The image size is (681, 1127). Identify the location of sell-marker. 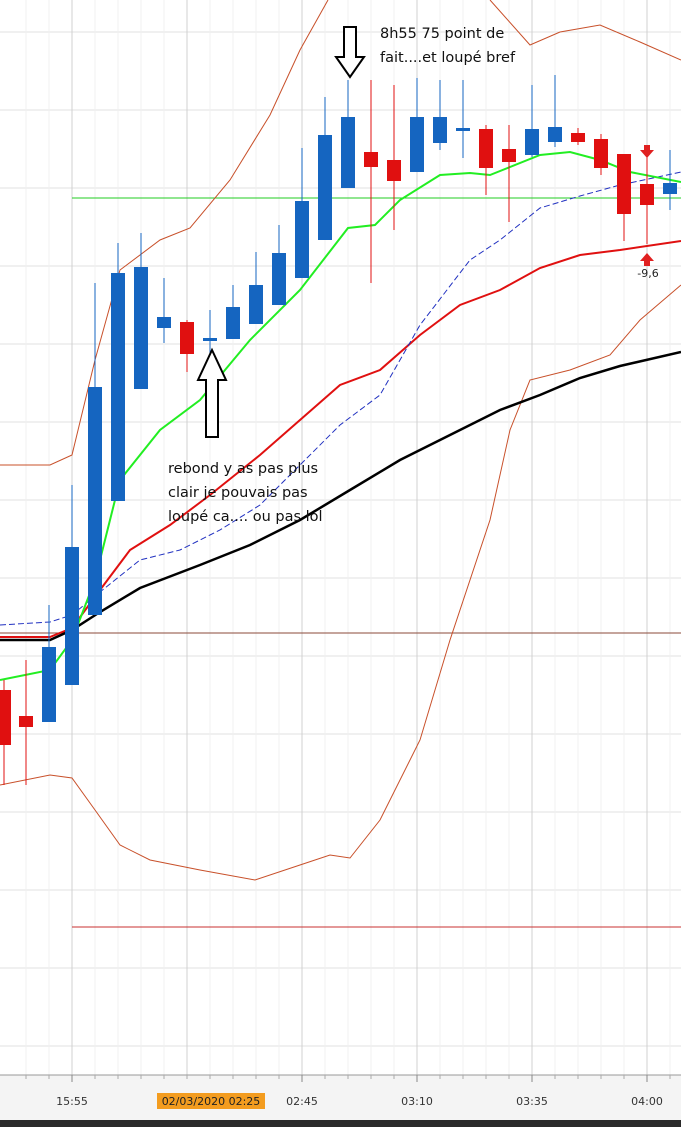
(647, 151).